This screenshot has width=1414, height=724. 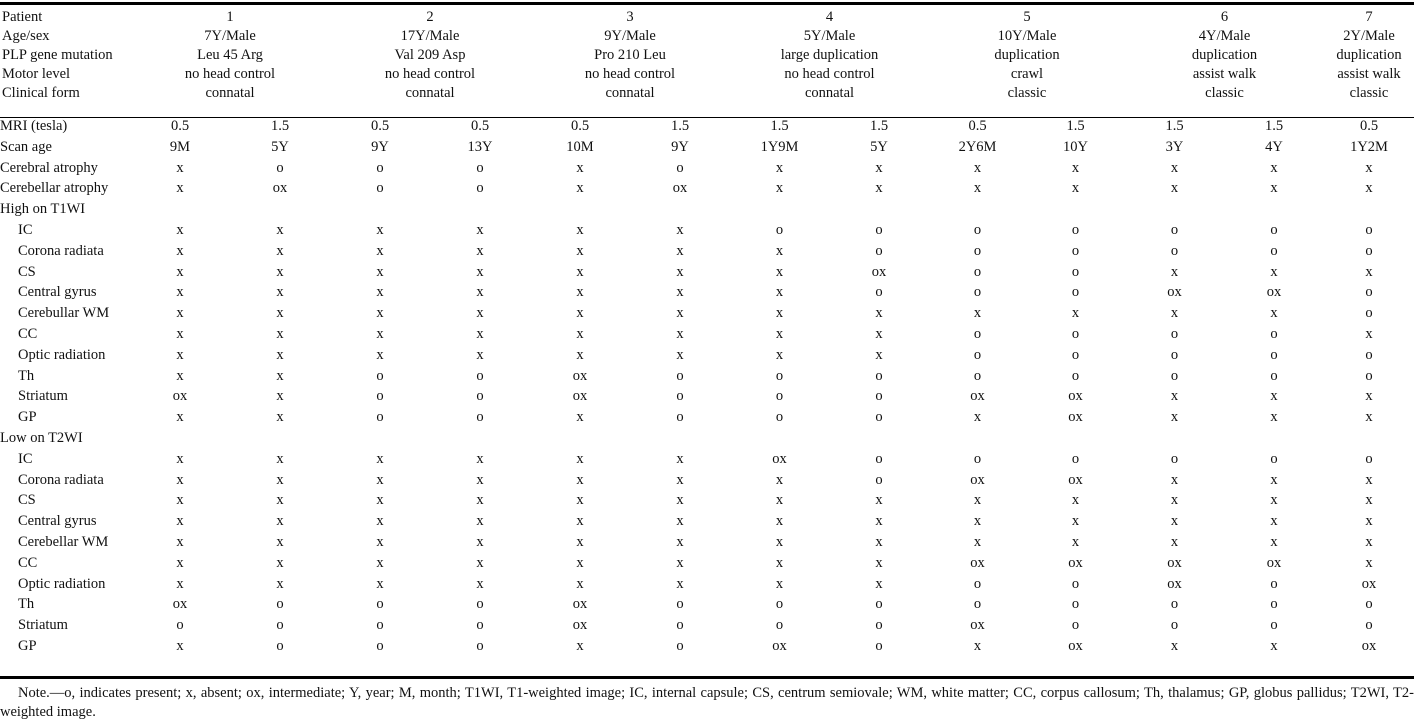 What do you see at coordinates (707, 230) in the screenshot?
I see `table-row: IC x x x x x x o o o o o o o` at bounding box center [707, 230].